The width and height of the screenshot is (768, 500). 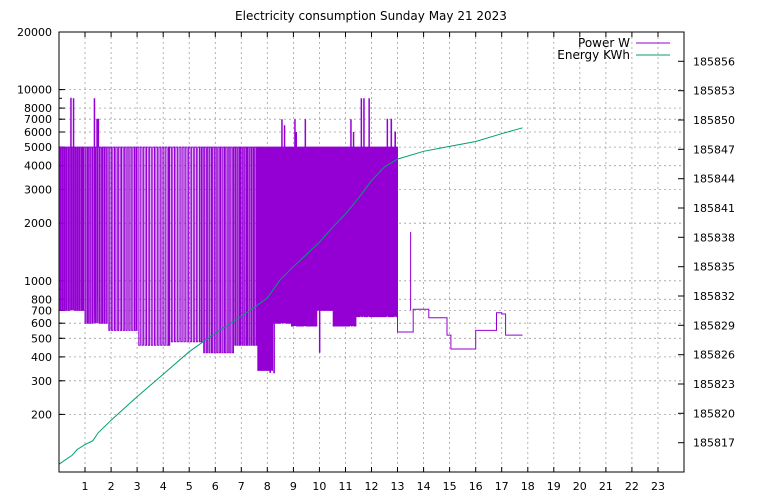 I want to click on legend-label-energy: Energy KWh, so click(x=593, y=55).